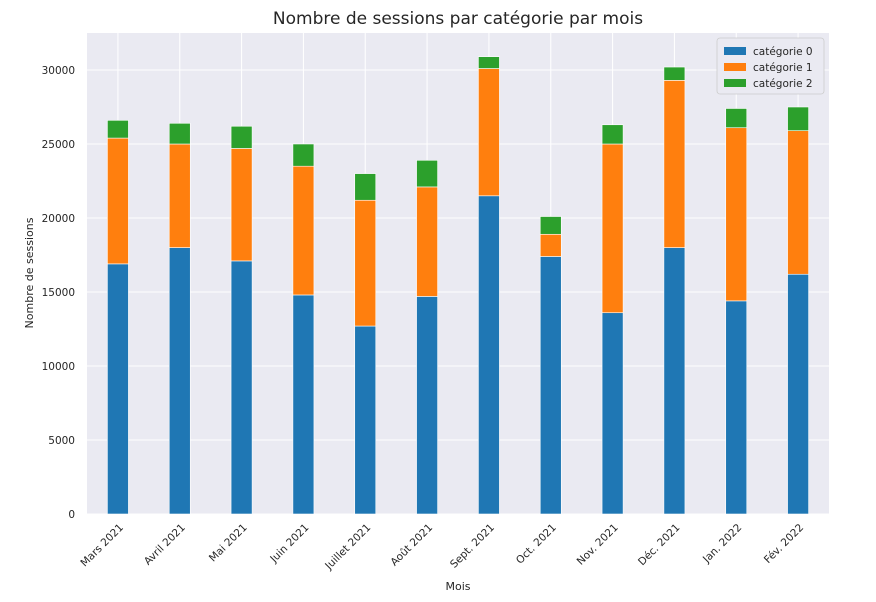  What do you see at coordinates (784, 544) in the screenshot?
I see `x-tick-label: Fév. 2022` at bounding box center [784, 544].